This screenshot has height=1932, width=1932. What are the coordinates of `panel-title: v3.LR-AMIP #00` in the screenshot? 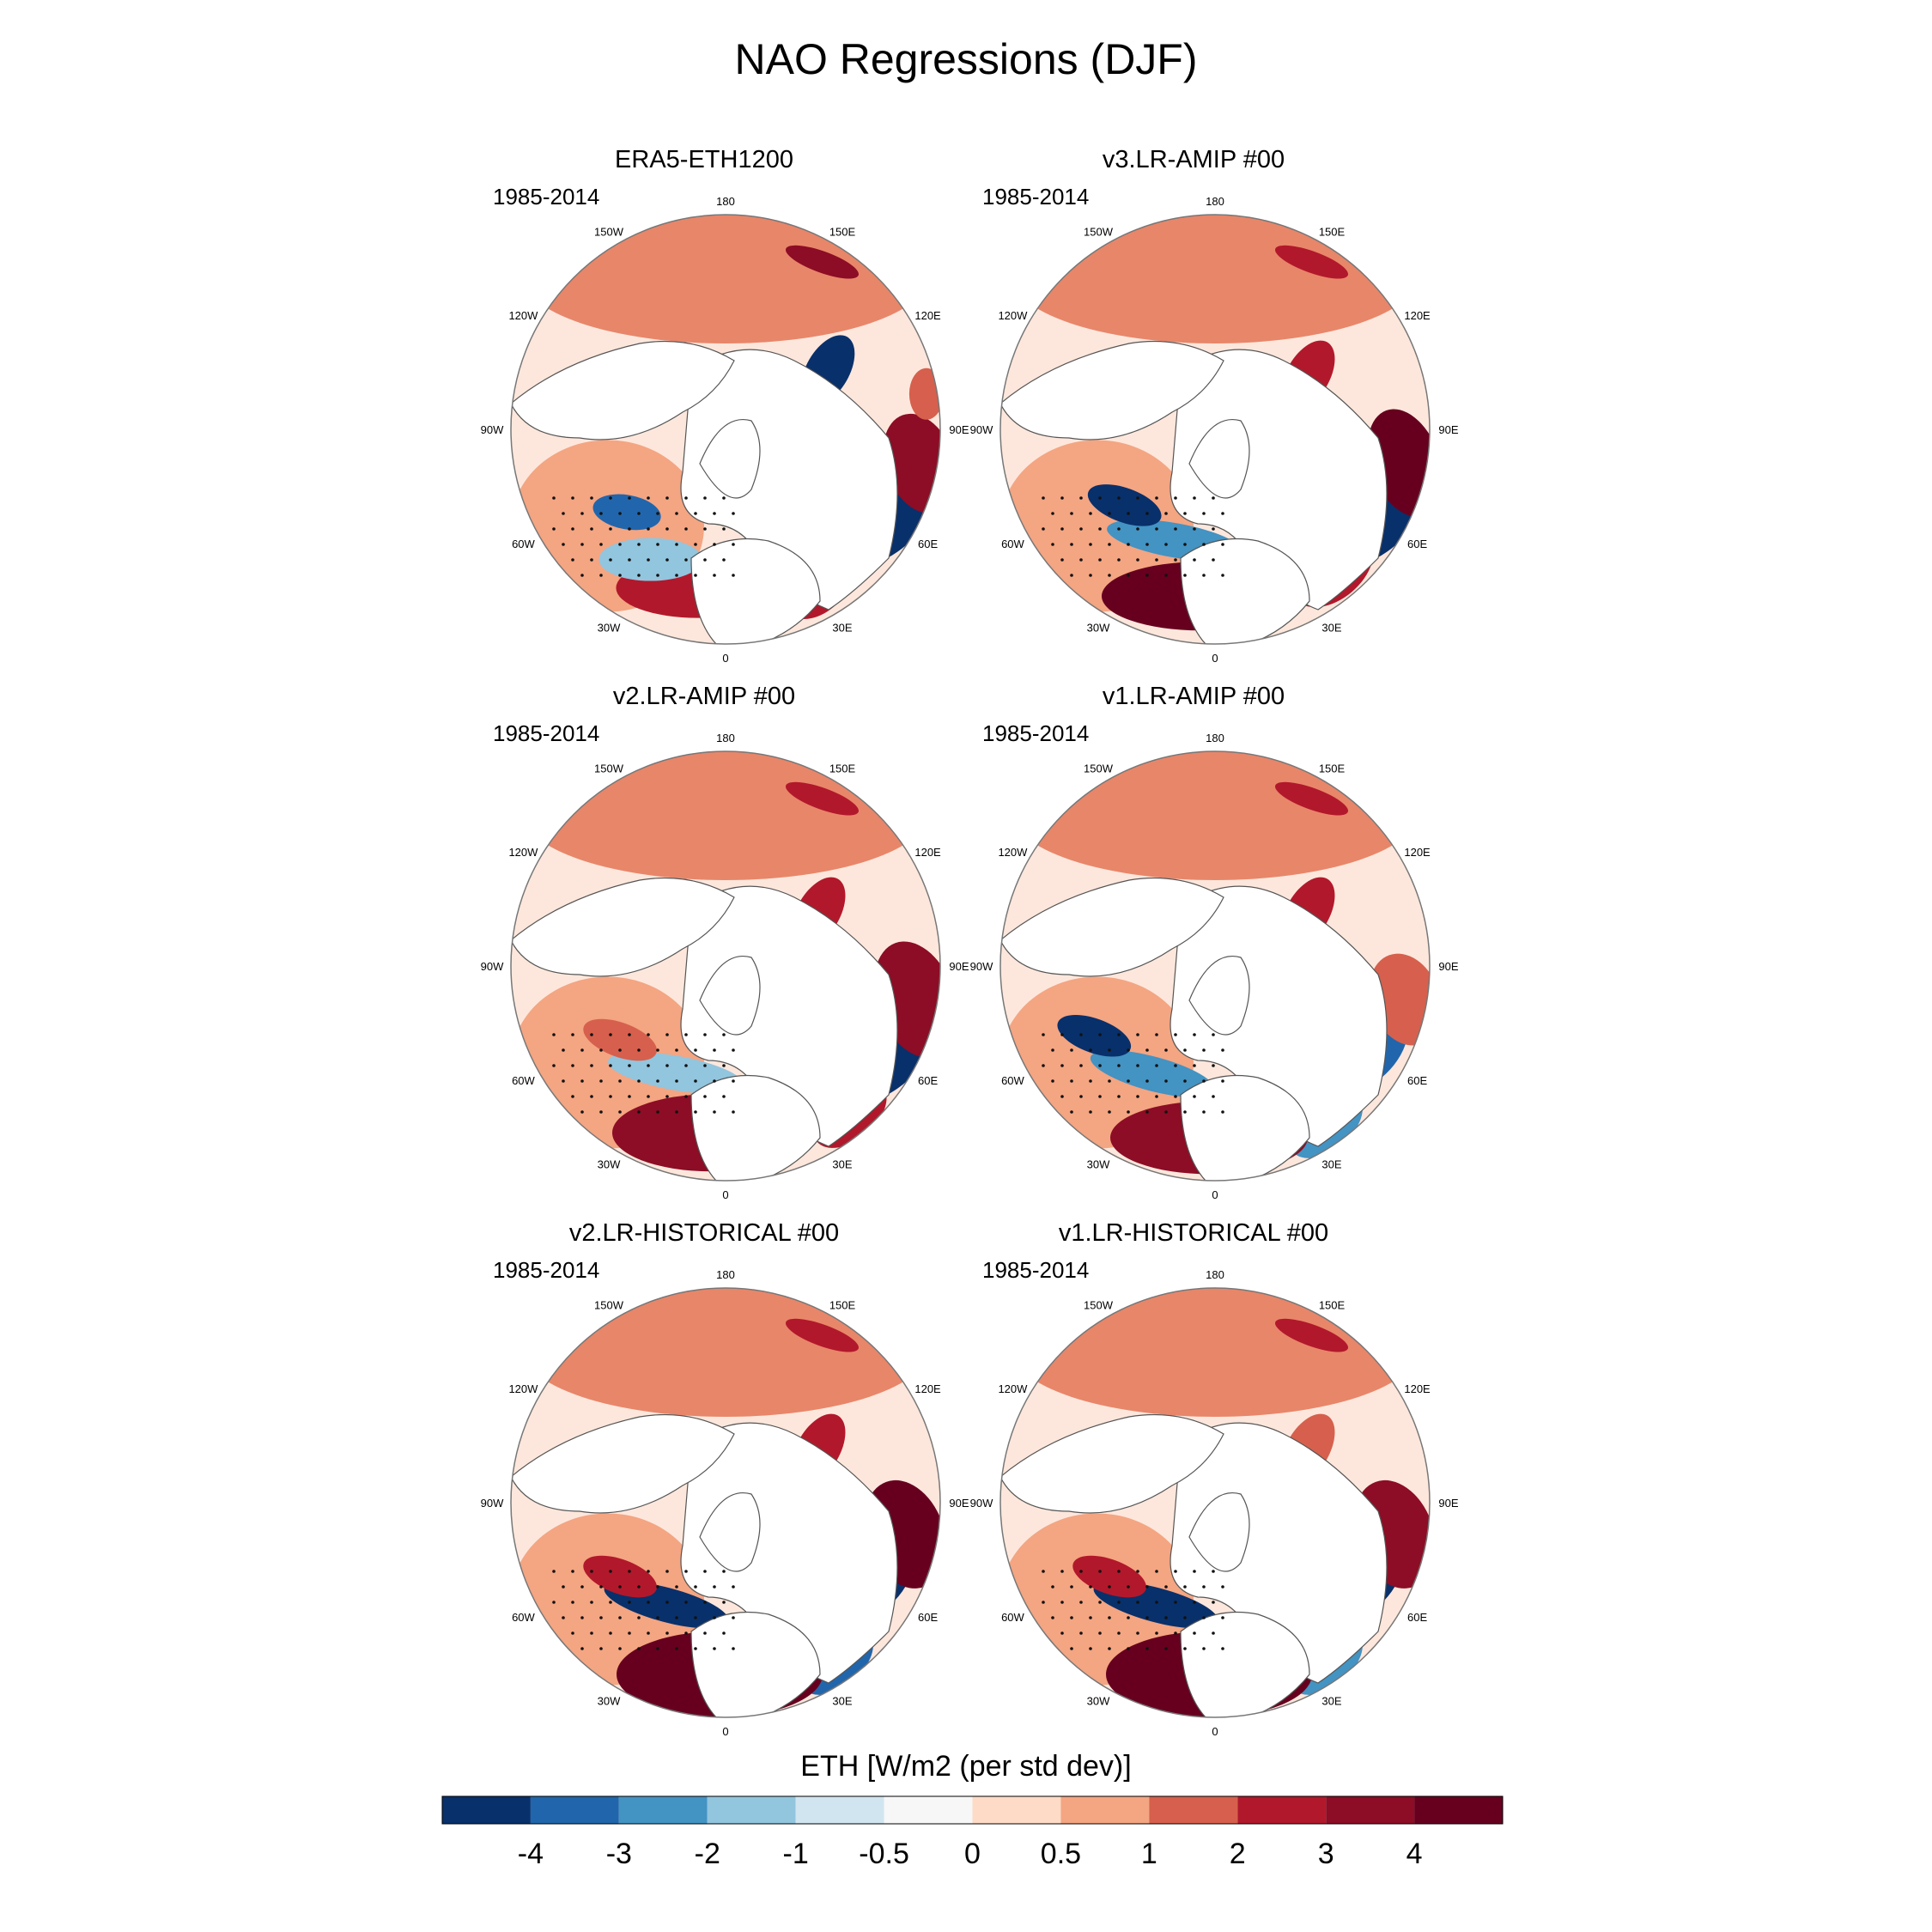 It's located at (1193, 159).